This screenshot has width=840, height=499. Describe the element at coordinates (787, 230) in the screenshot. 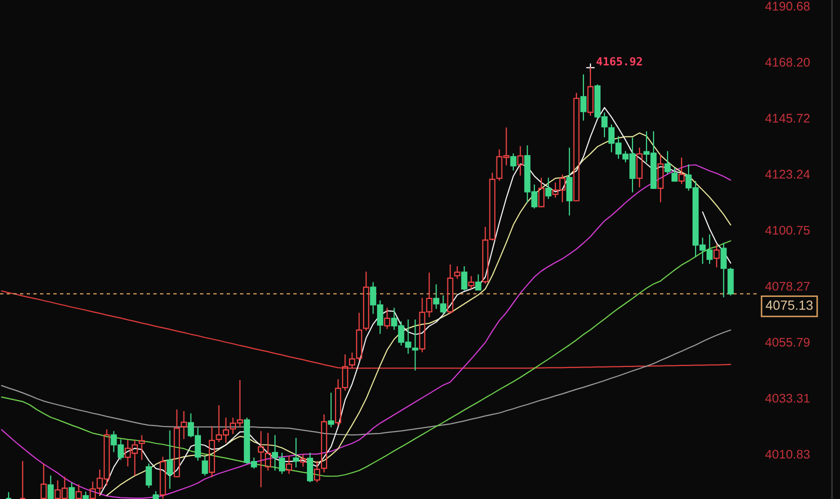

I see `y-tick-label: 4100.75` at that location.